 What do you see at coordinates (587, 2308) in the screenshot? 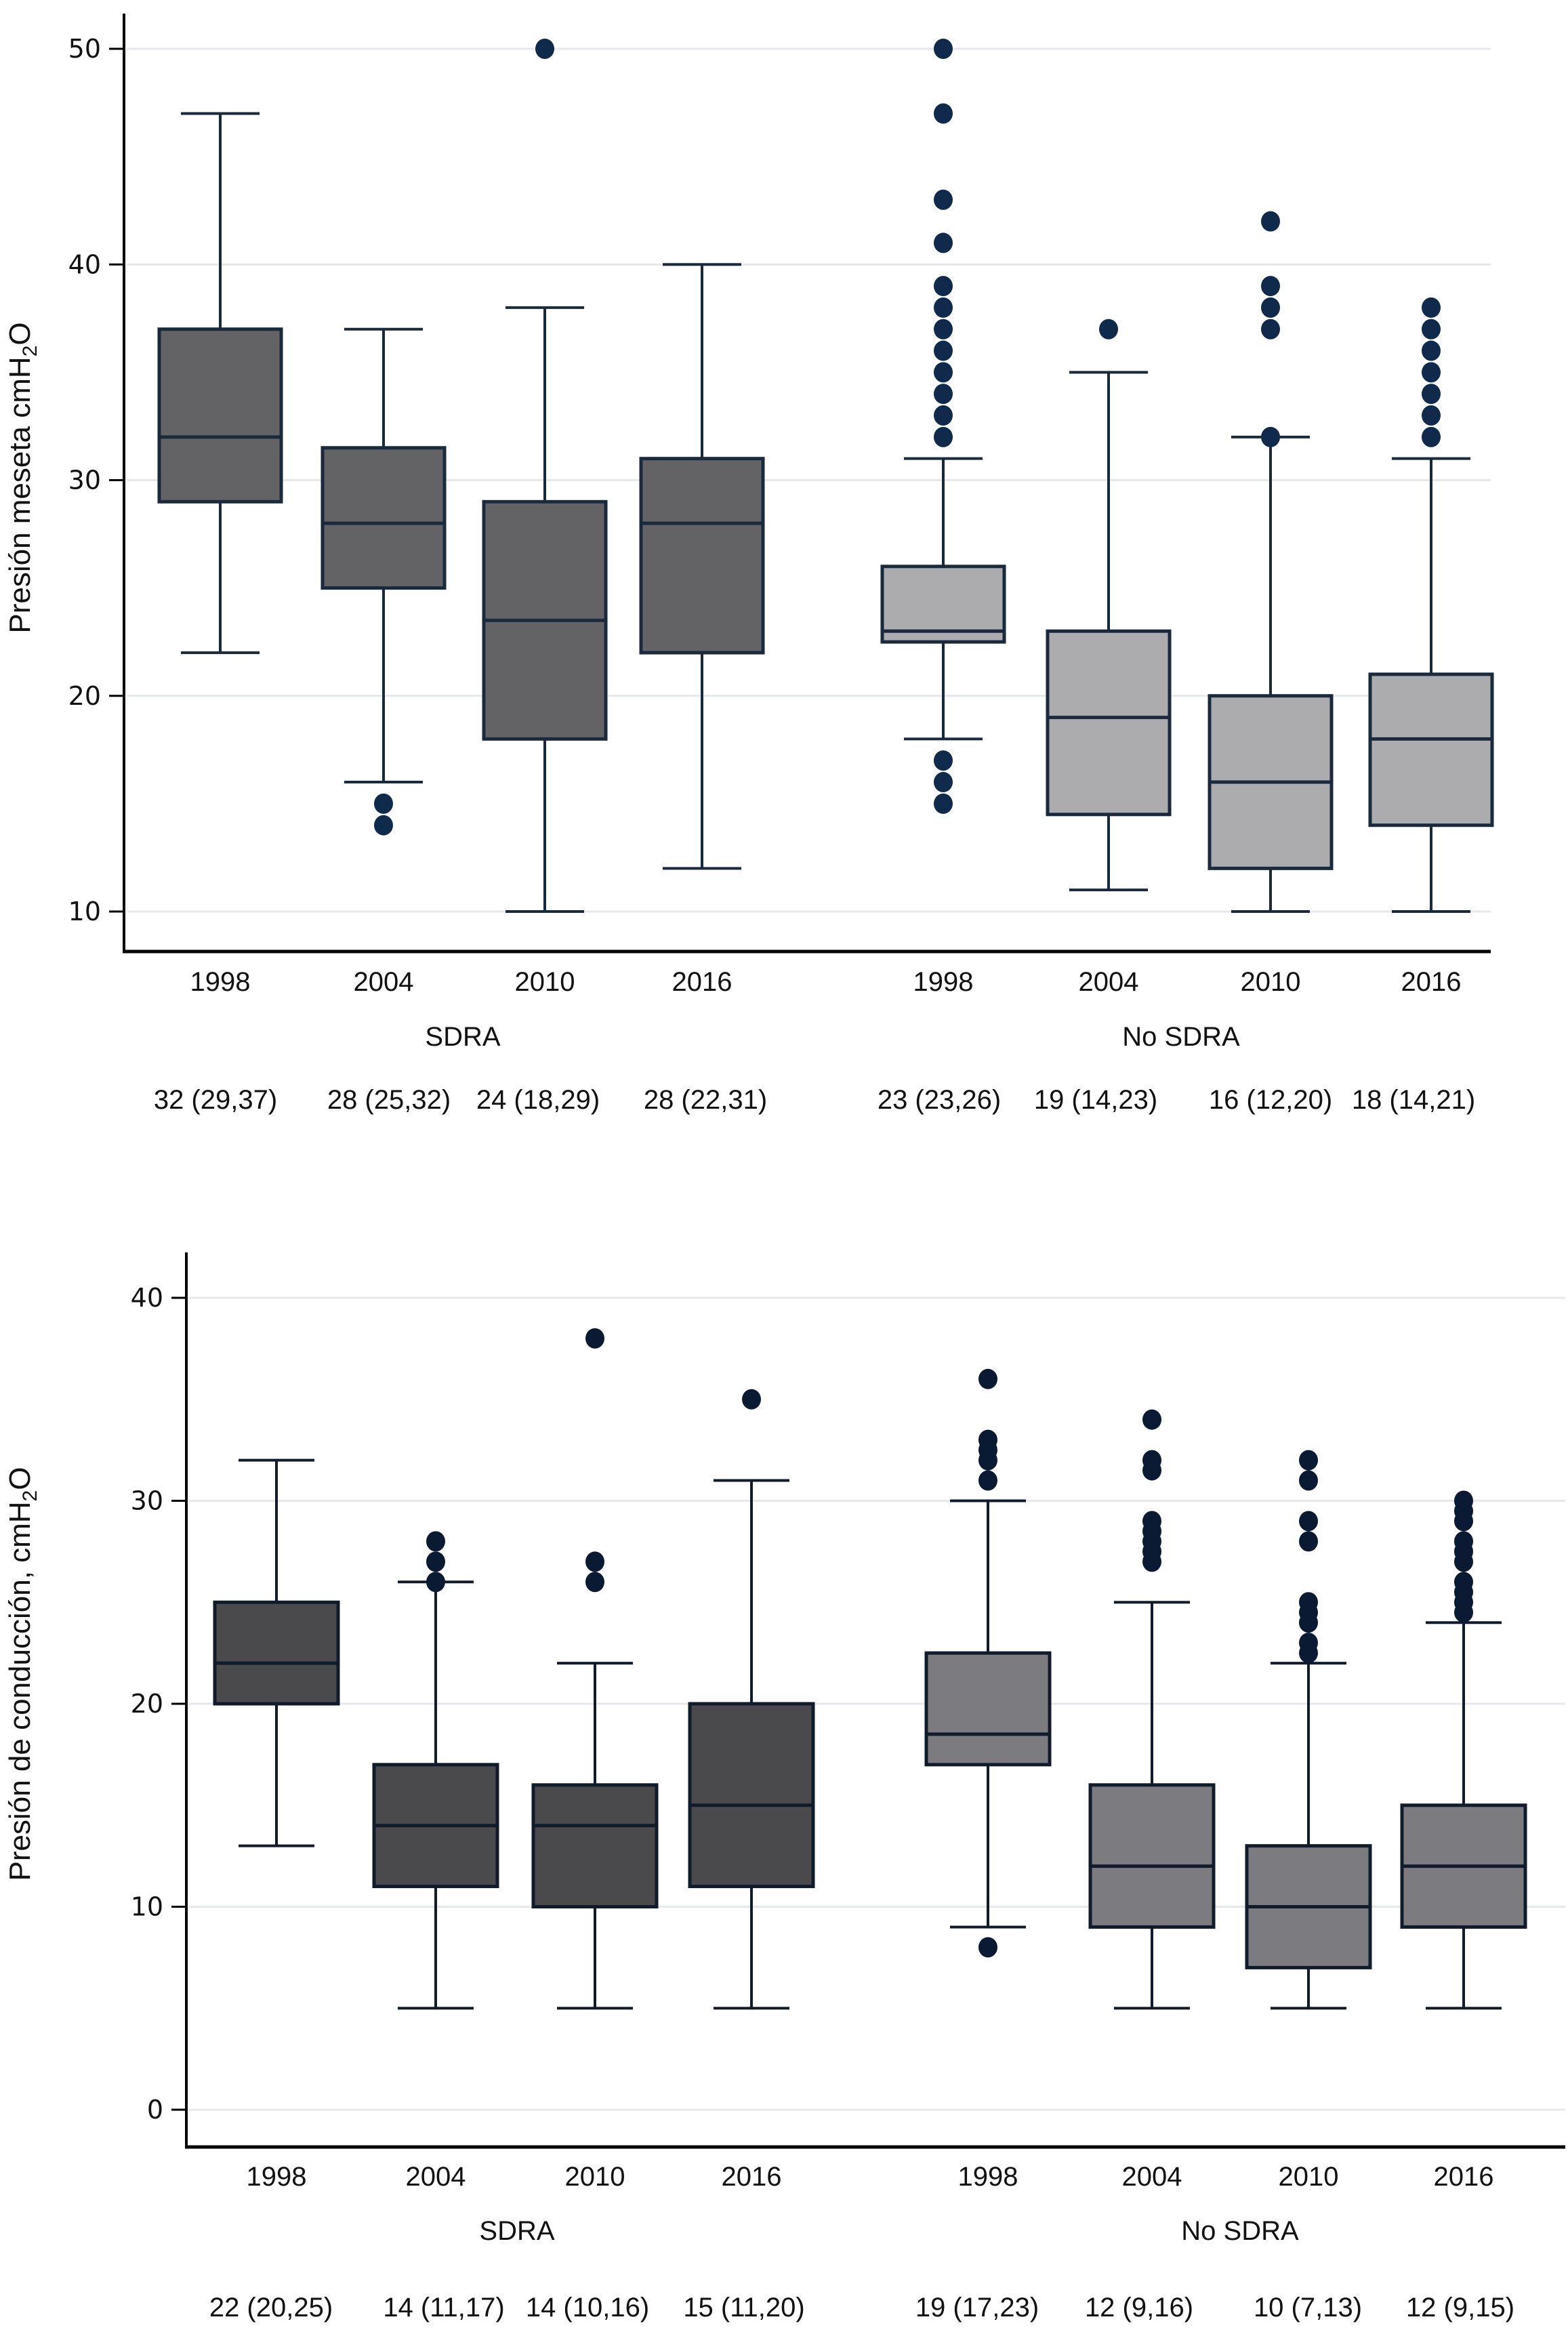
I see `summary-label: 14 (10,16)` at bounding box center [587, 2308].